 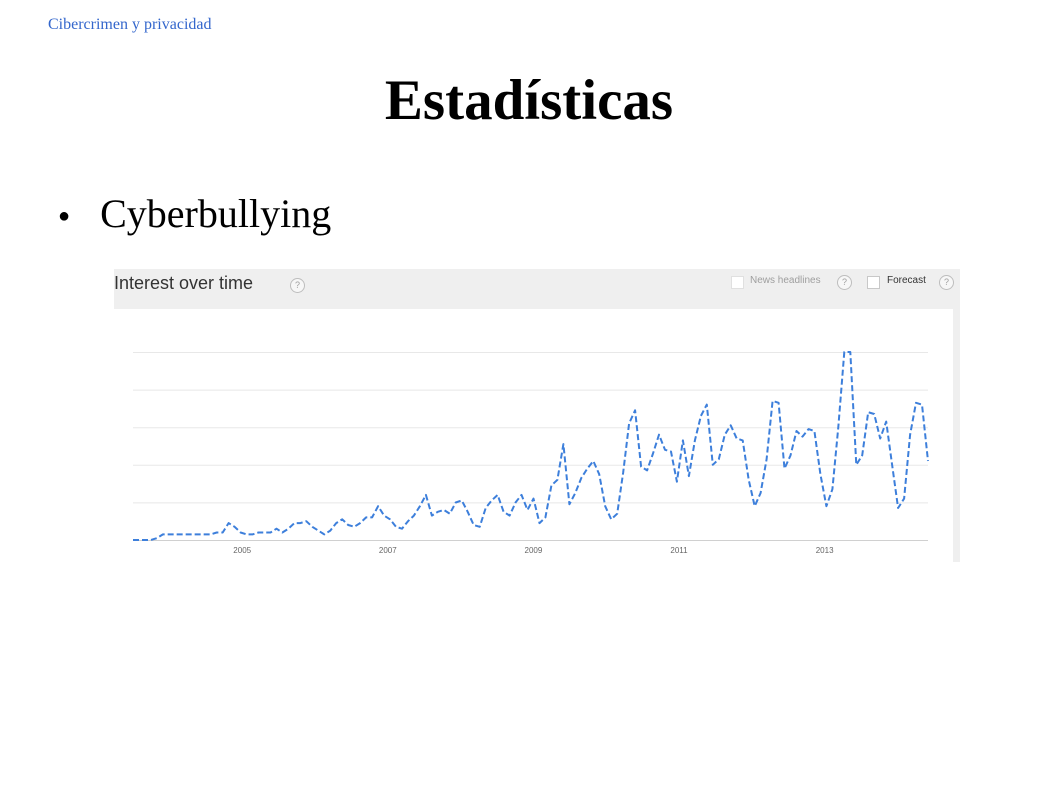 I want to click on slide-title: Estadísticas, so click(x=529, y=100).